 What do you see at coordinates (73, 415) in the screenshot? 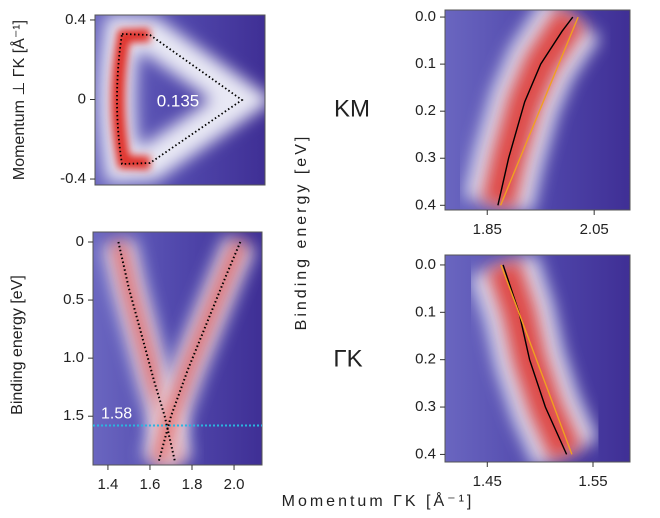
I see `y-tick-label: 1.5` at bounding box center [73, 415].